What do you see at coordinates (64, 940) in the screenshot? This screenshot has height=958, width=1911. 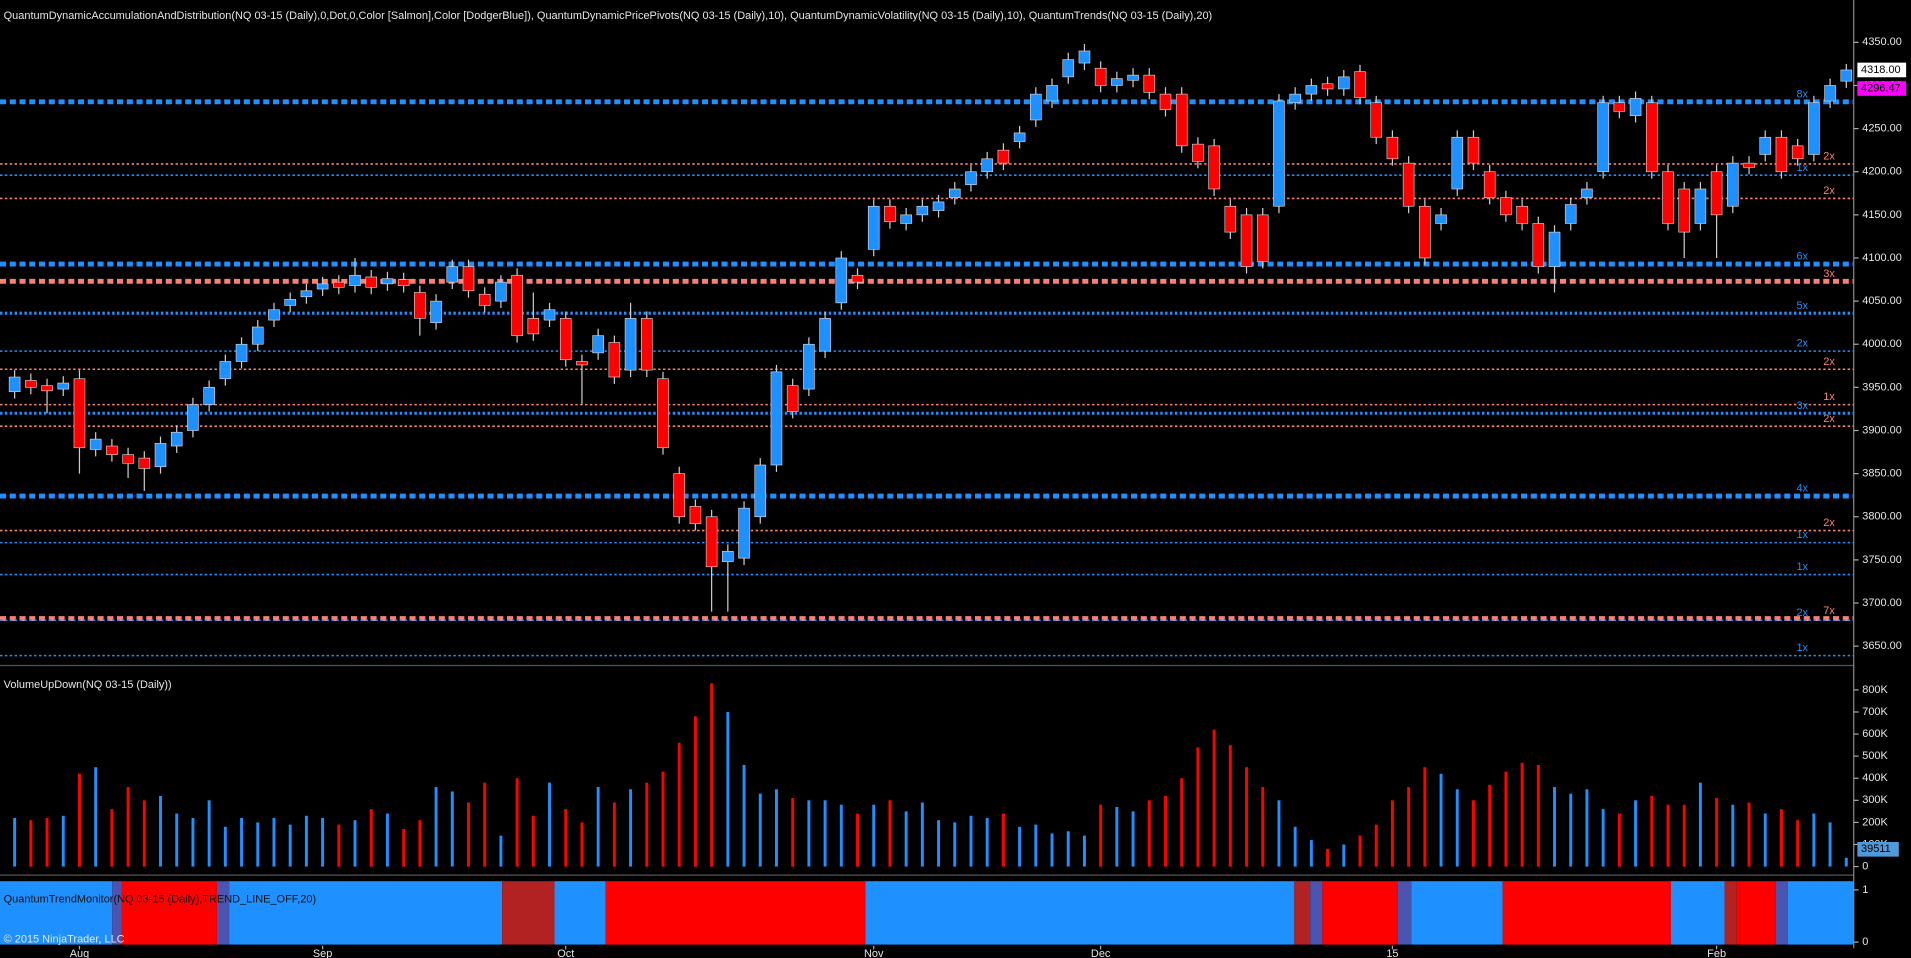 I see `copyright: © 2015 NinjaTrader, LLC` at bounding box center [64, 940].